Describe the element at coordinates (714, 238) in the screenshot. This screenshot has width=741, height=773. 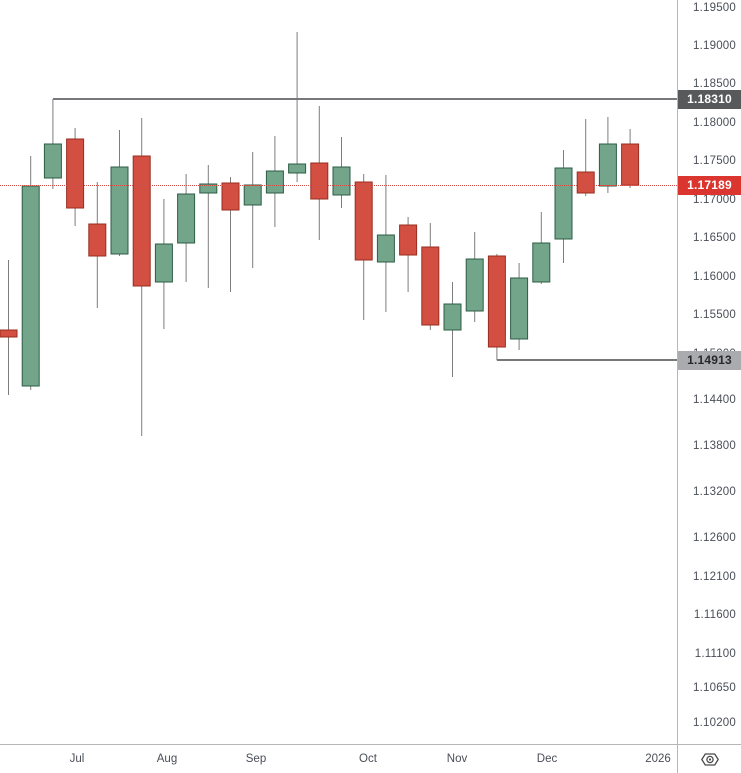
I see `price-tick-label: 1.16500` at that location.